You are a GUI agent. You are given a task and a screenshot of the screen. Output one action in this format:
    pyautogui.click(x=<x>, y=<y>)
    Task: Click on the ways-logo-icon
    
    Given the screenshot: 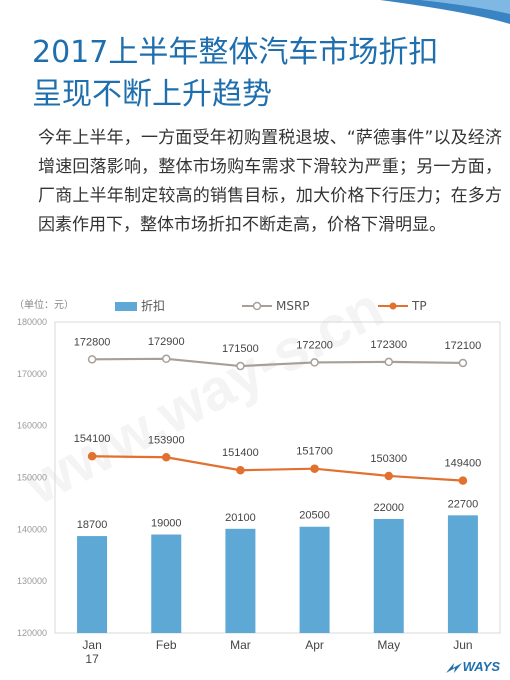 What is the action you would take?
    pyautogui.click(x=453, y=667)
    